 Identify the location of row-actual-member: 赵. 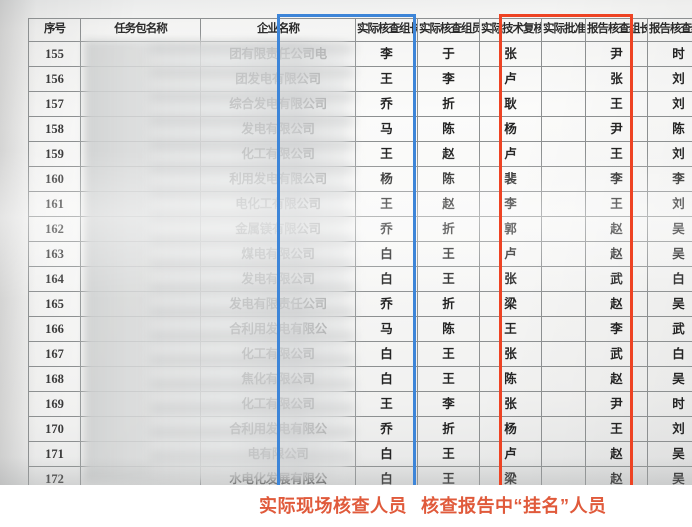
(448, 154).